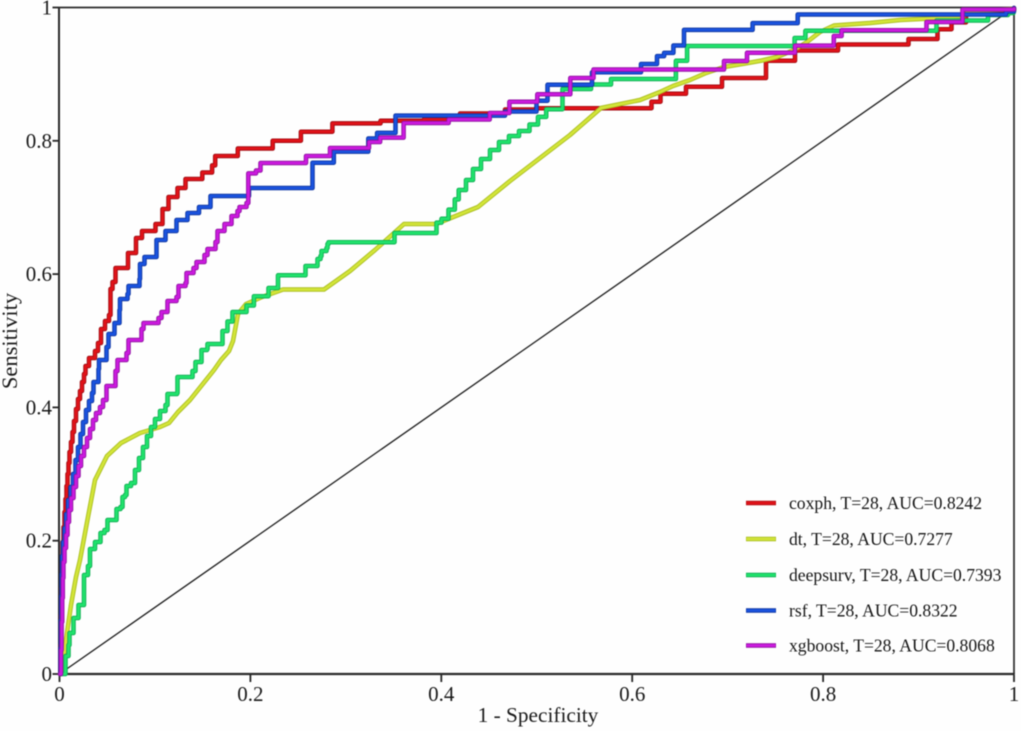 This screenshot has width=1021, height=736. Describe the element at coordinates (885, 503) in the screenshot. I see `svg-text: coxph, T=28, AUC=0.8242` at that location.